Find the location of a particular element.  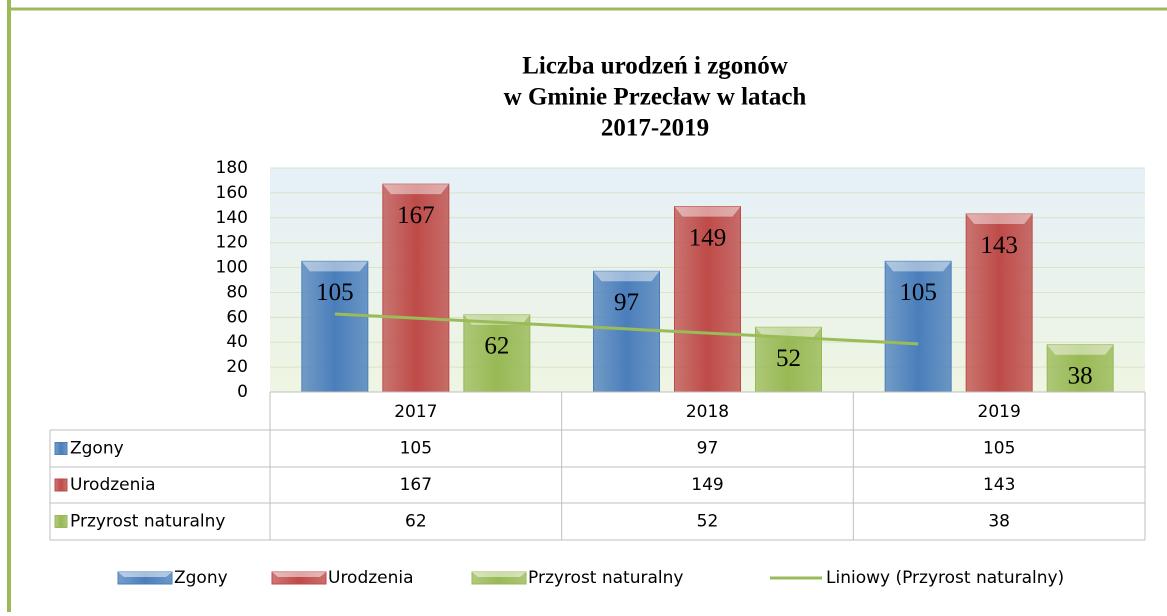

table-cell: 143 is located at coordinates (999, 485).